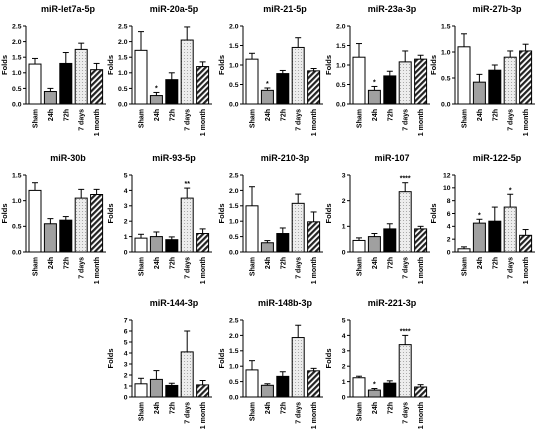  Describe the element at coordinates (187, 184) in the screenshot. I see `significance-label: **` at that location.